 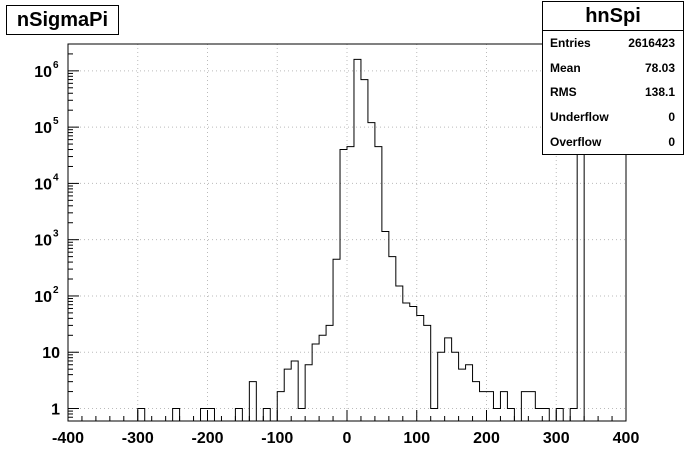 I want to click on x-tick-label: -400, so click(x=68, y=438).